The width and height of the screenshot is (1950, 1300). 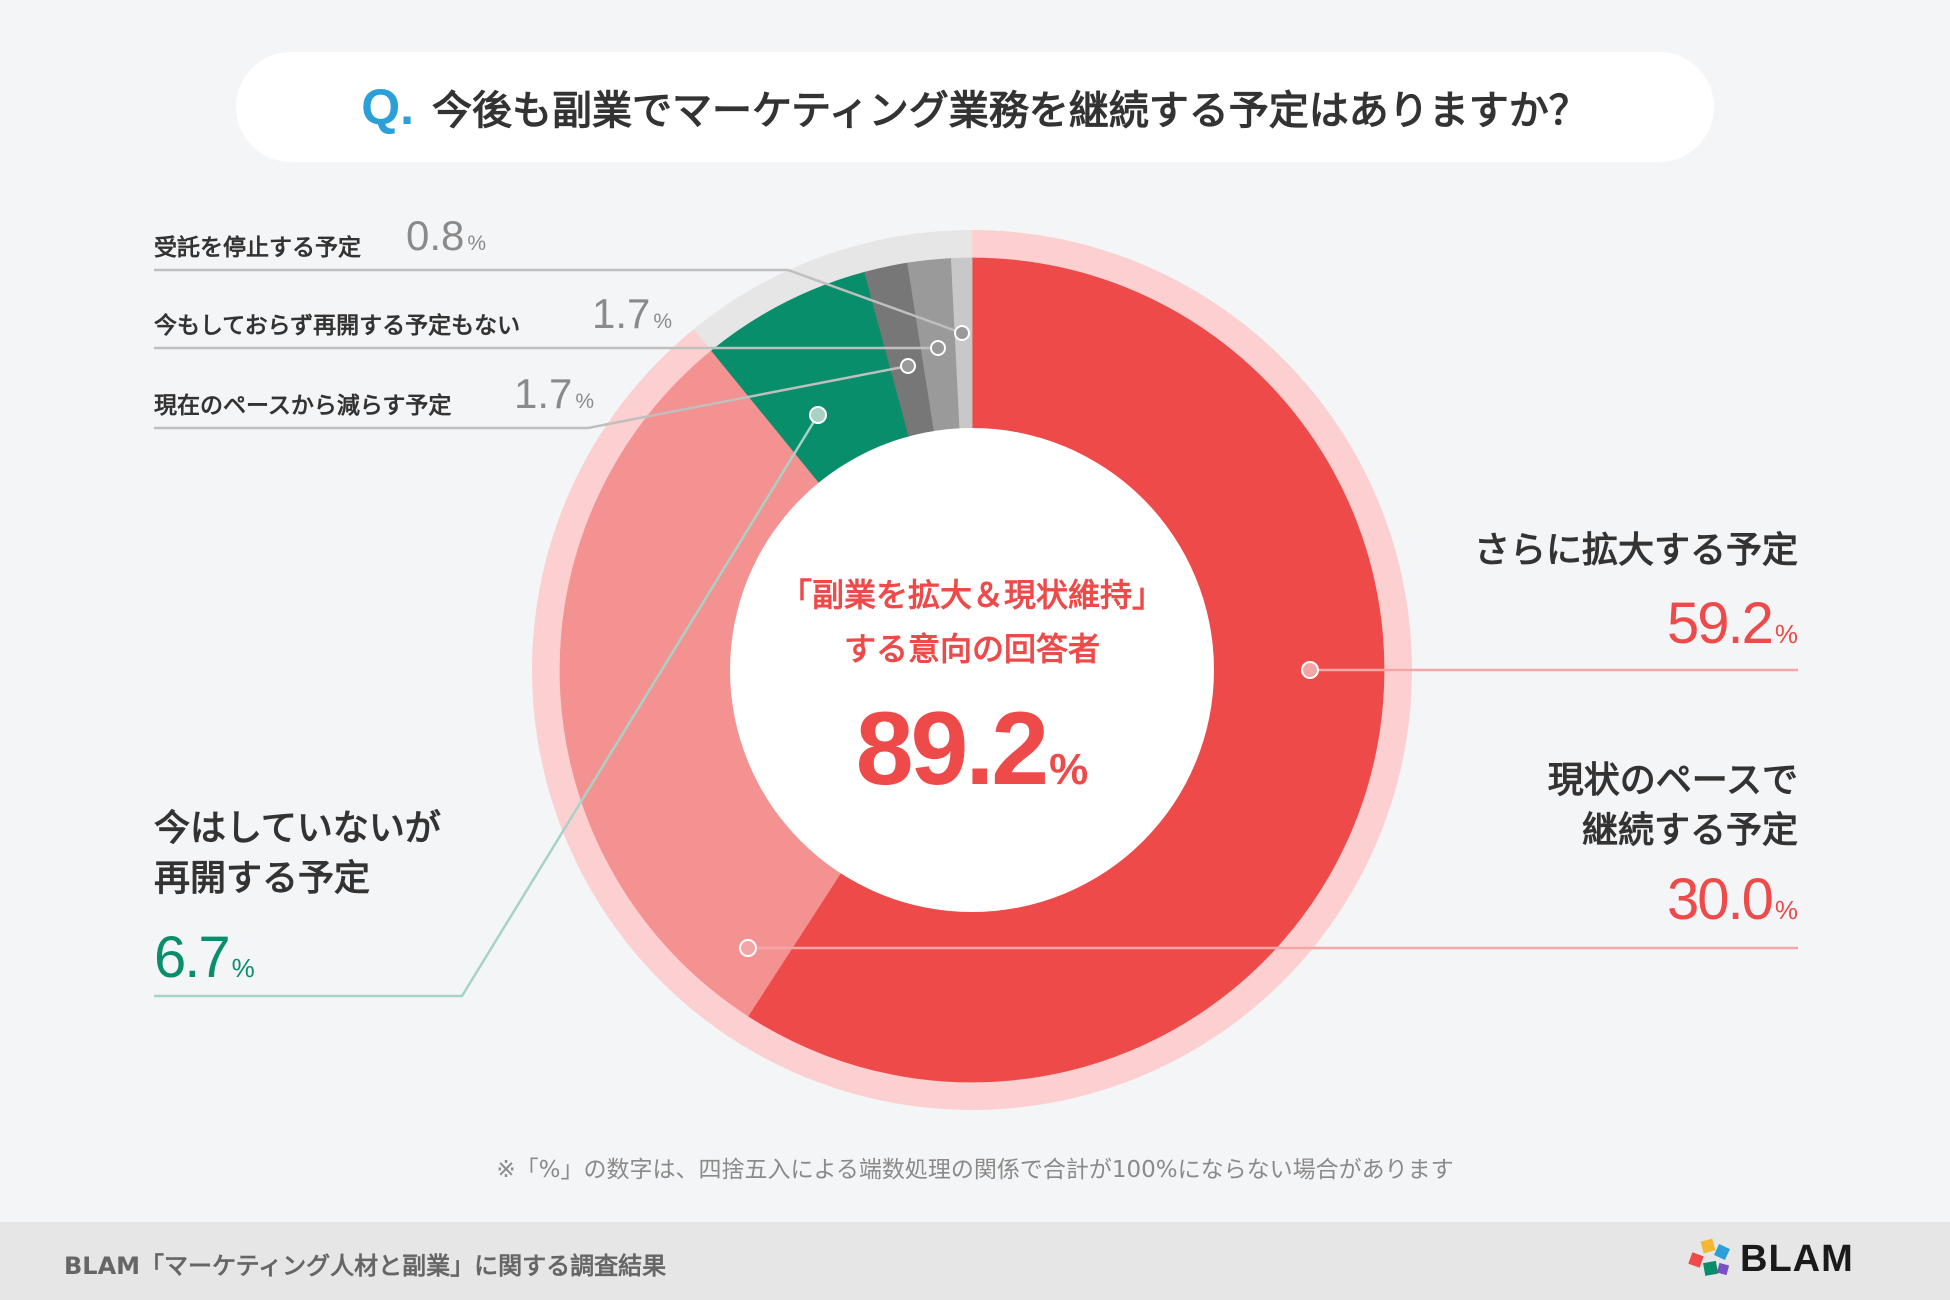 What do you see at coordinates (1786, 910) in the screenshot?
I see `value-keep-unit: %` at bounding box center [1786, 910].